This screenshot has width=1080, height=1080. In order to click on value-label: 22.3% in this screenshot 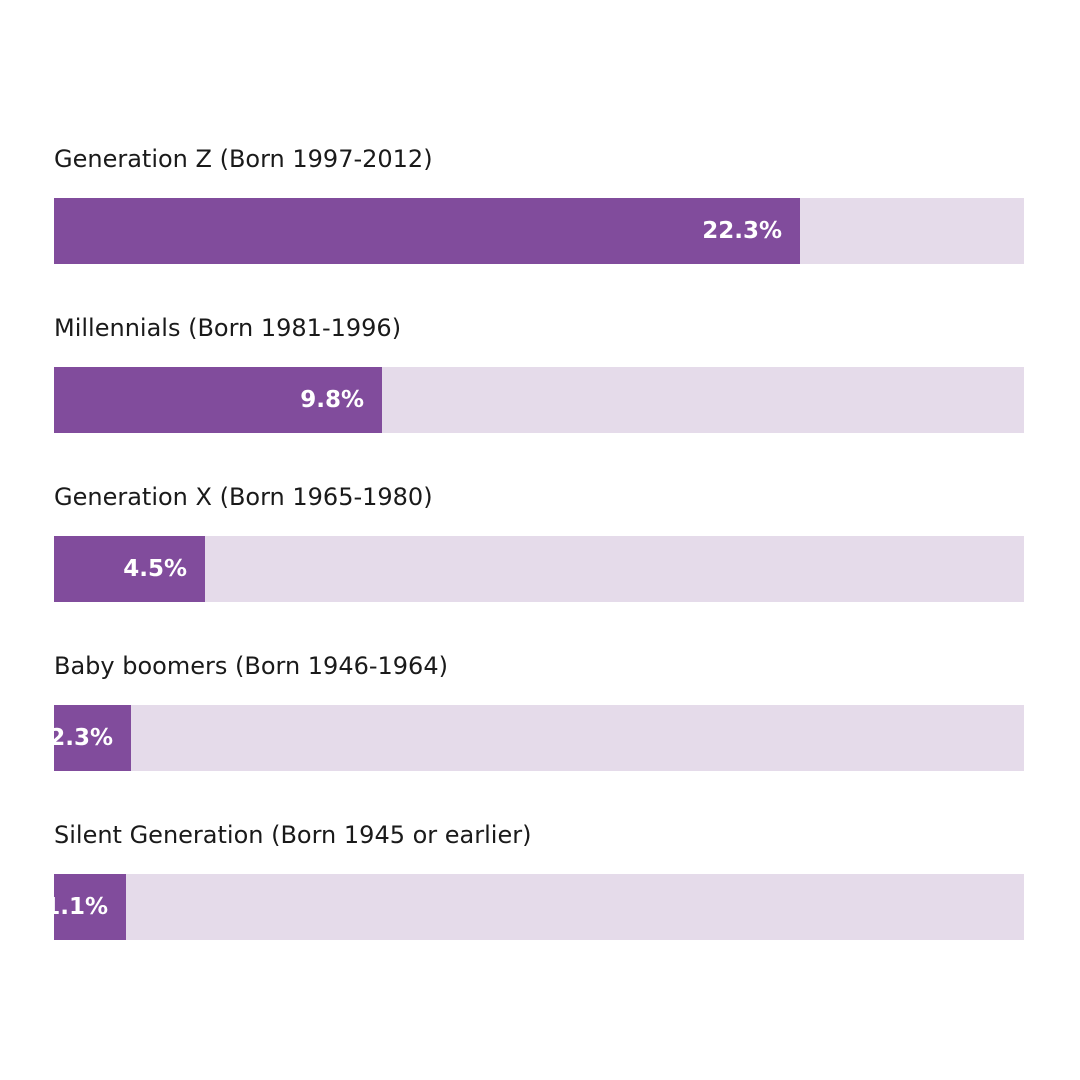, I will do `click(742, 231)`.